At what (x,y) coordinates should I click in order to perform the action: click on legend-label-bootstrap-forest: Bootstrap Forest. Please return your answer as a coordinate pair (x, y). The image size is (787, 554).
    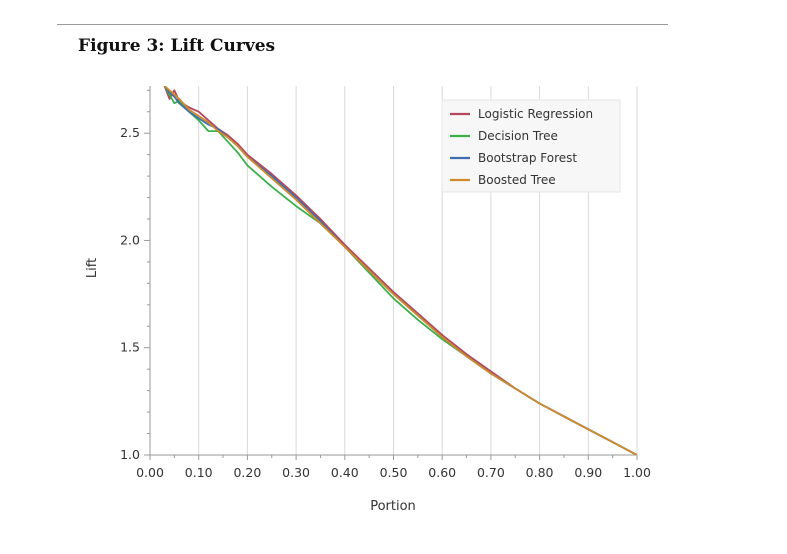
    Looking at the image, I should click on (527, 158).